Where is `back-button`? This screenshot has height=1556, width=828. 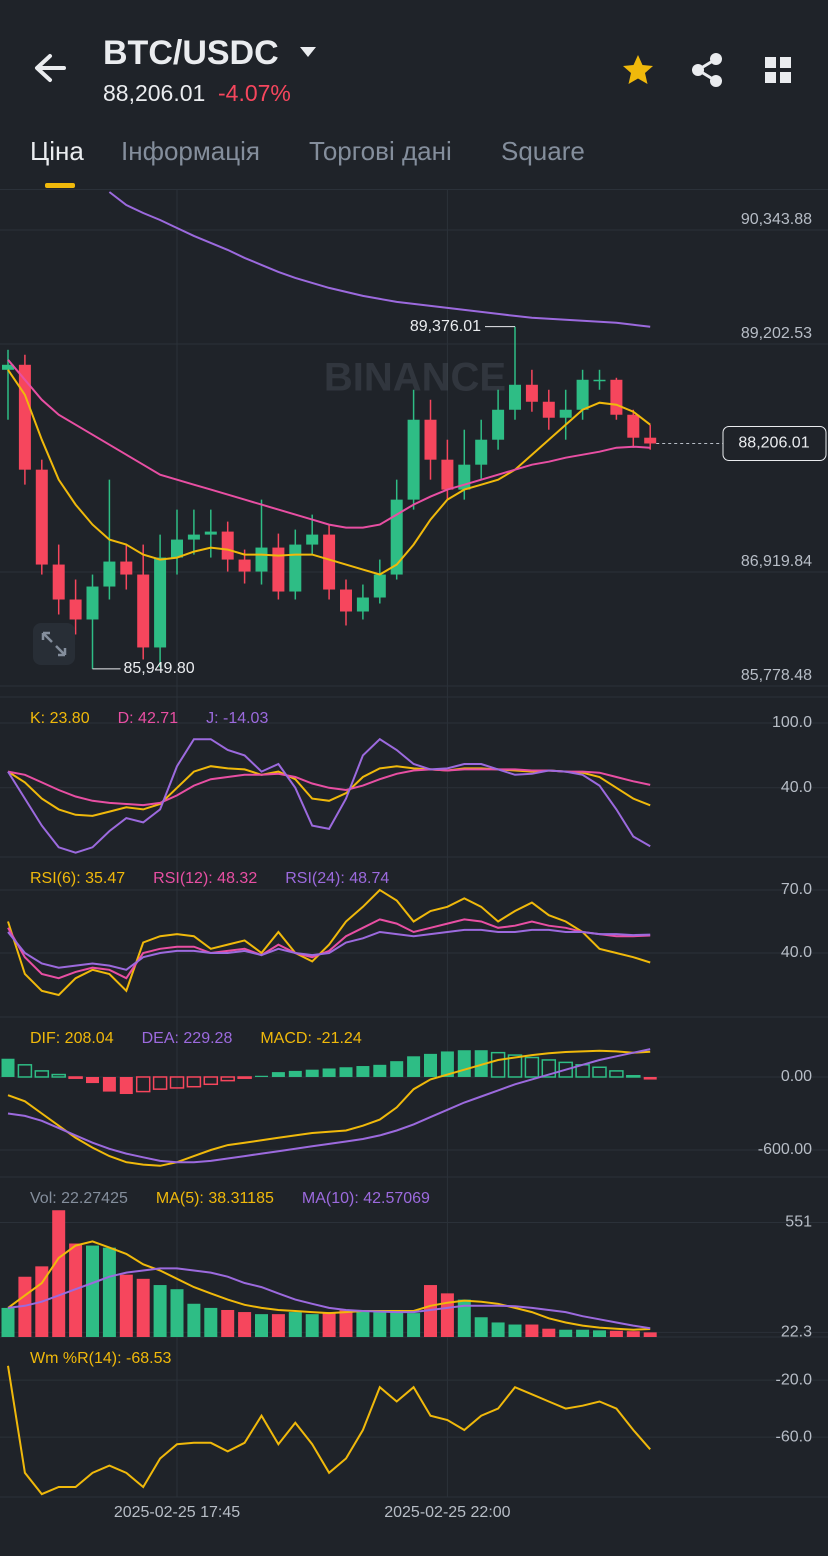 back-button is located at coordinates (50, 68).